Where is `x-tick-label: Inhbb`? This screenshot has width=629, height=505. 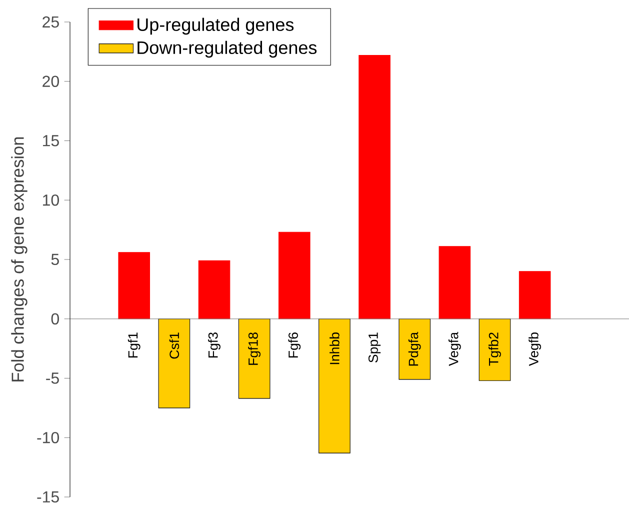
x-tick-label: Inhbb is located at coordinates (335, 348).